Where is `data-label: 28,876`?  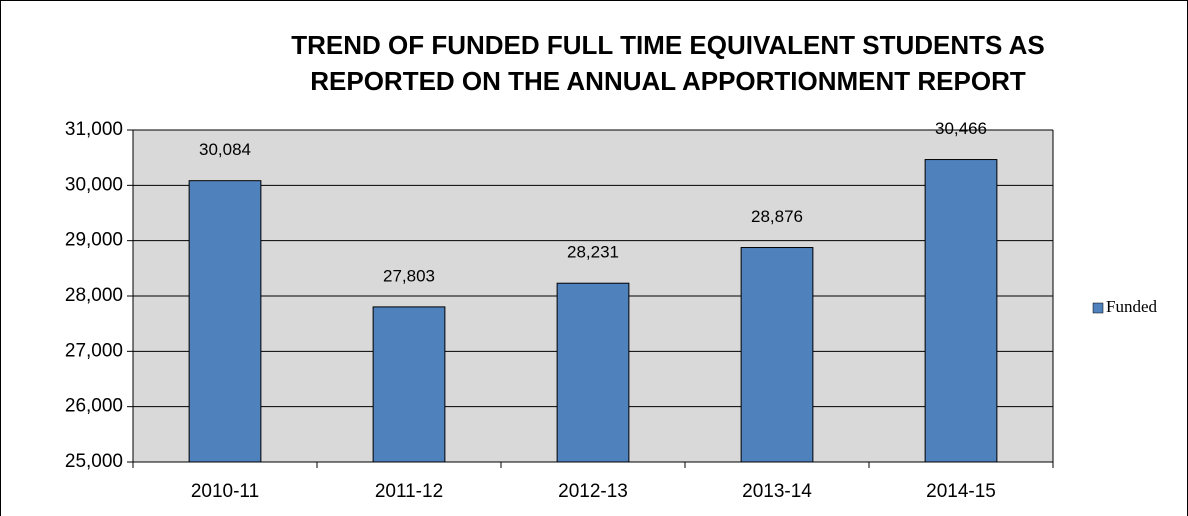 data-label: 28,876 is located at coordinates (777, 216).